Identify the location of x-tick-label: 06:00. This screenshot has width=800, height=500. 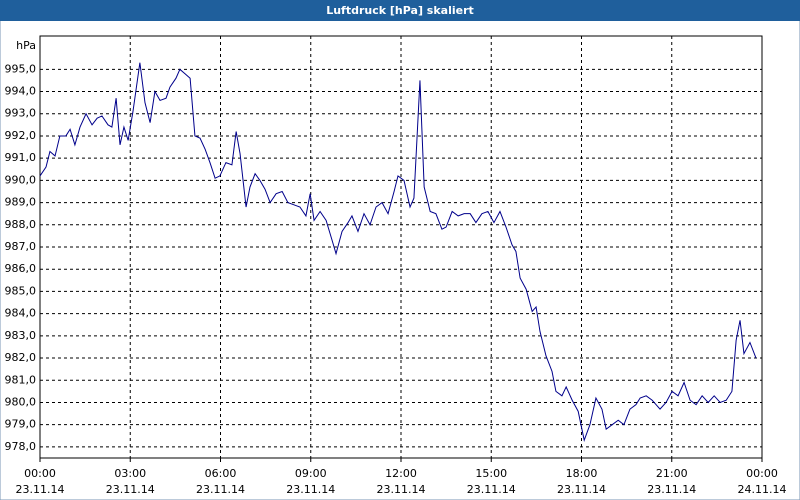
(221, 473).